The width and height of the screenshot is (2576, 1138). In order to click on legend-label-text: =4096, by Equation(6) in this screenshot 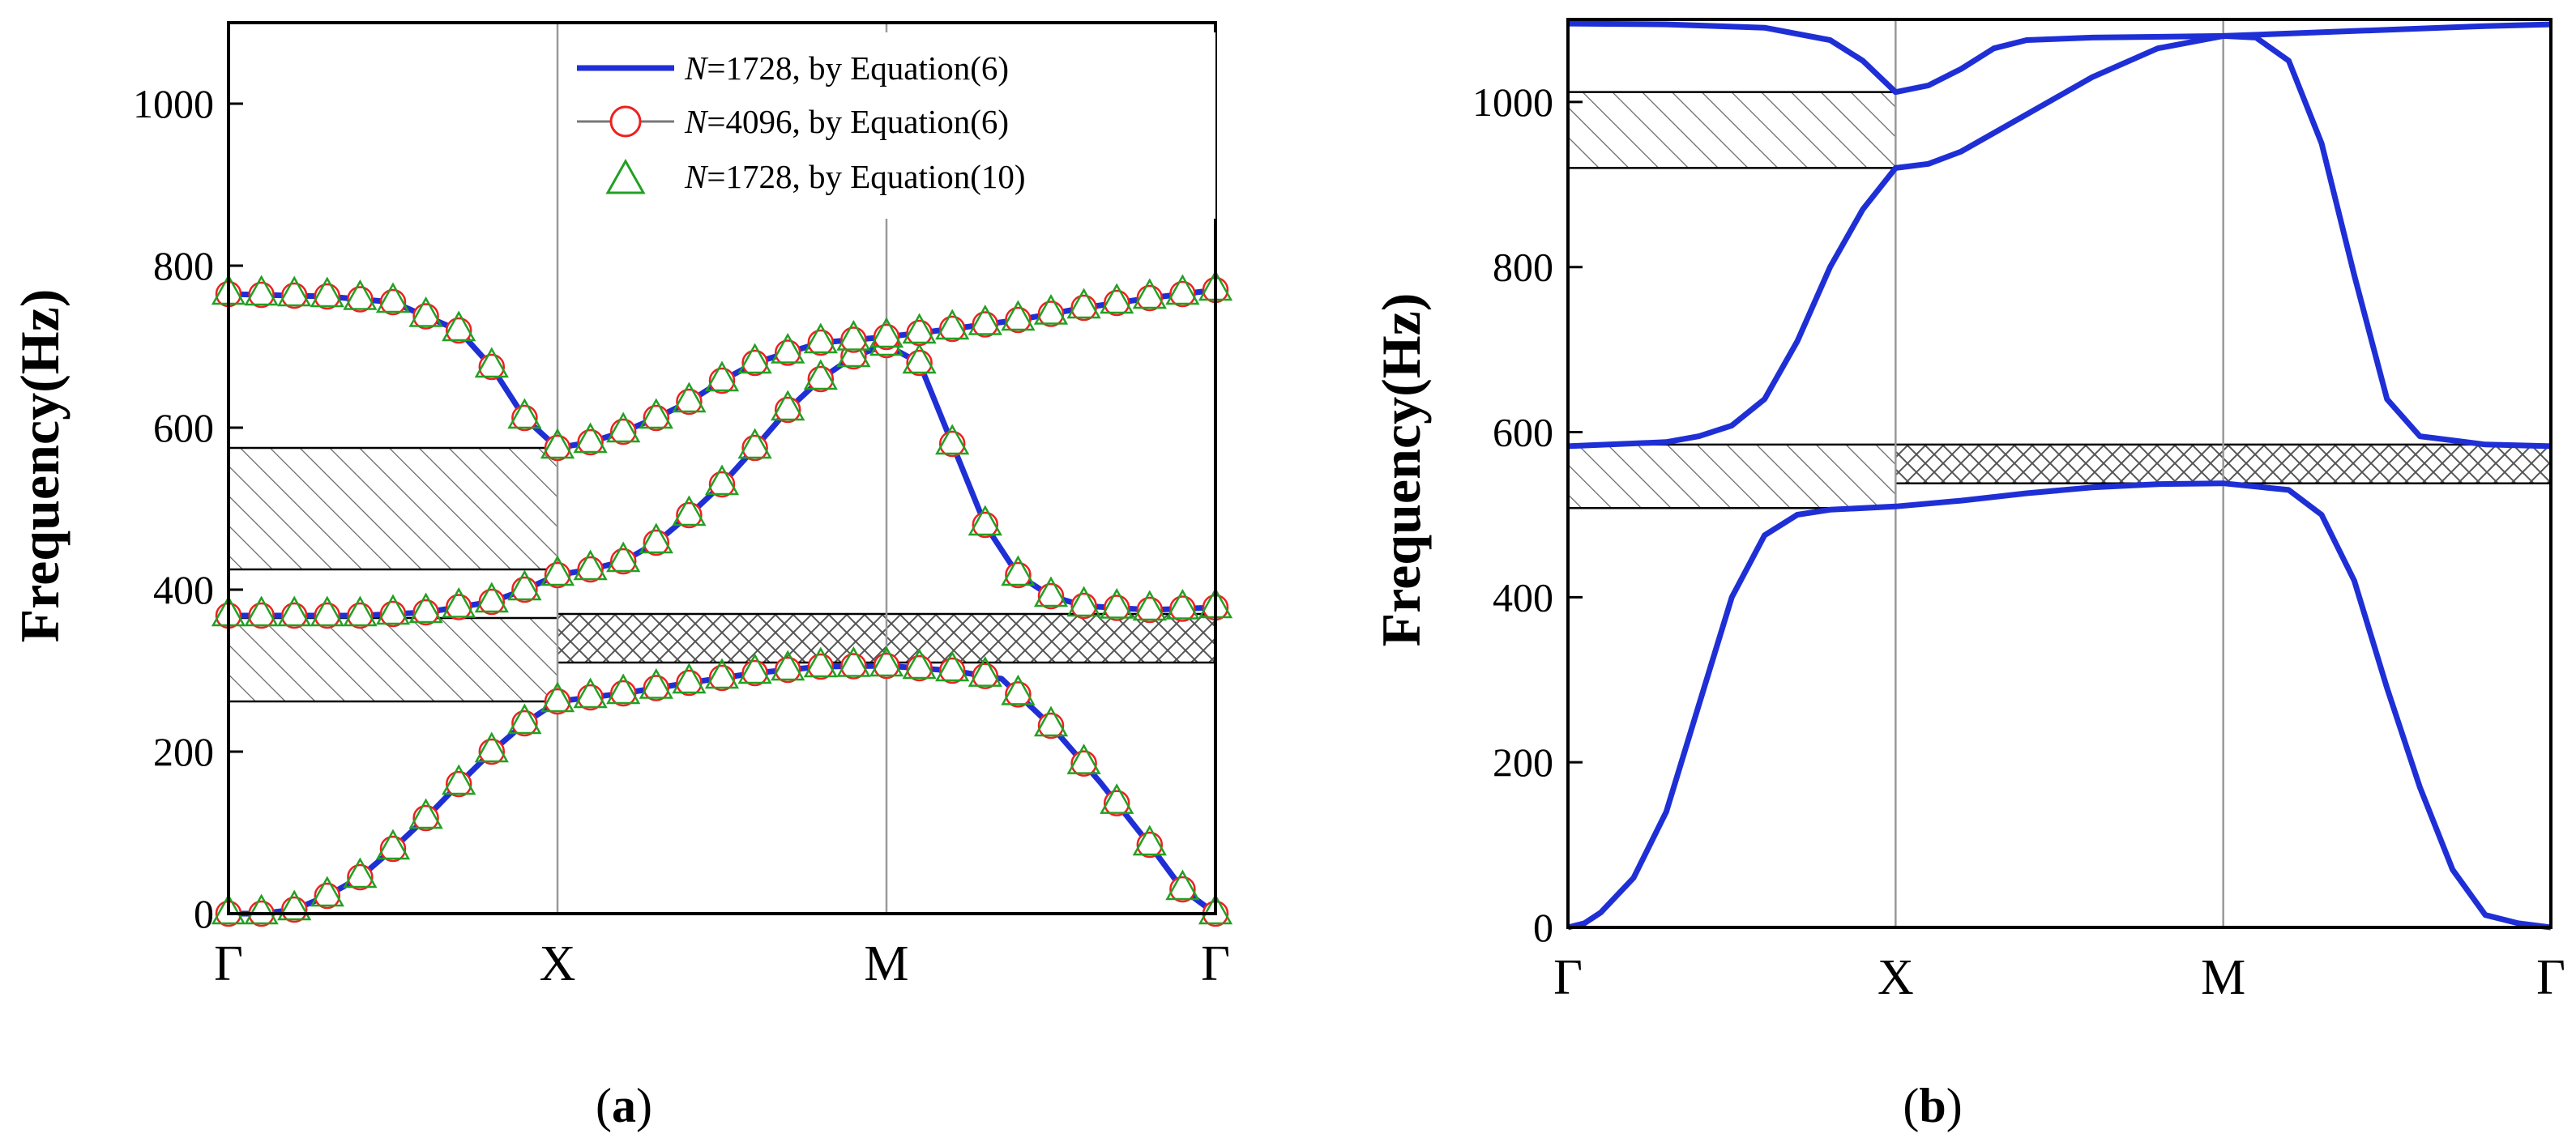, I will do `click(858, 122)`.